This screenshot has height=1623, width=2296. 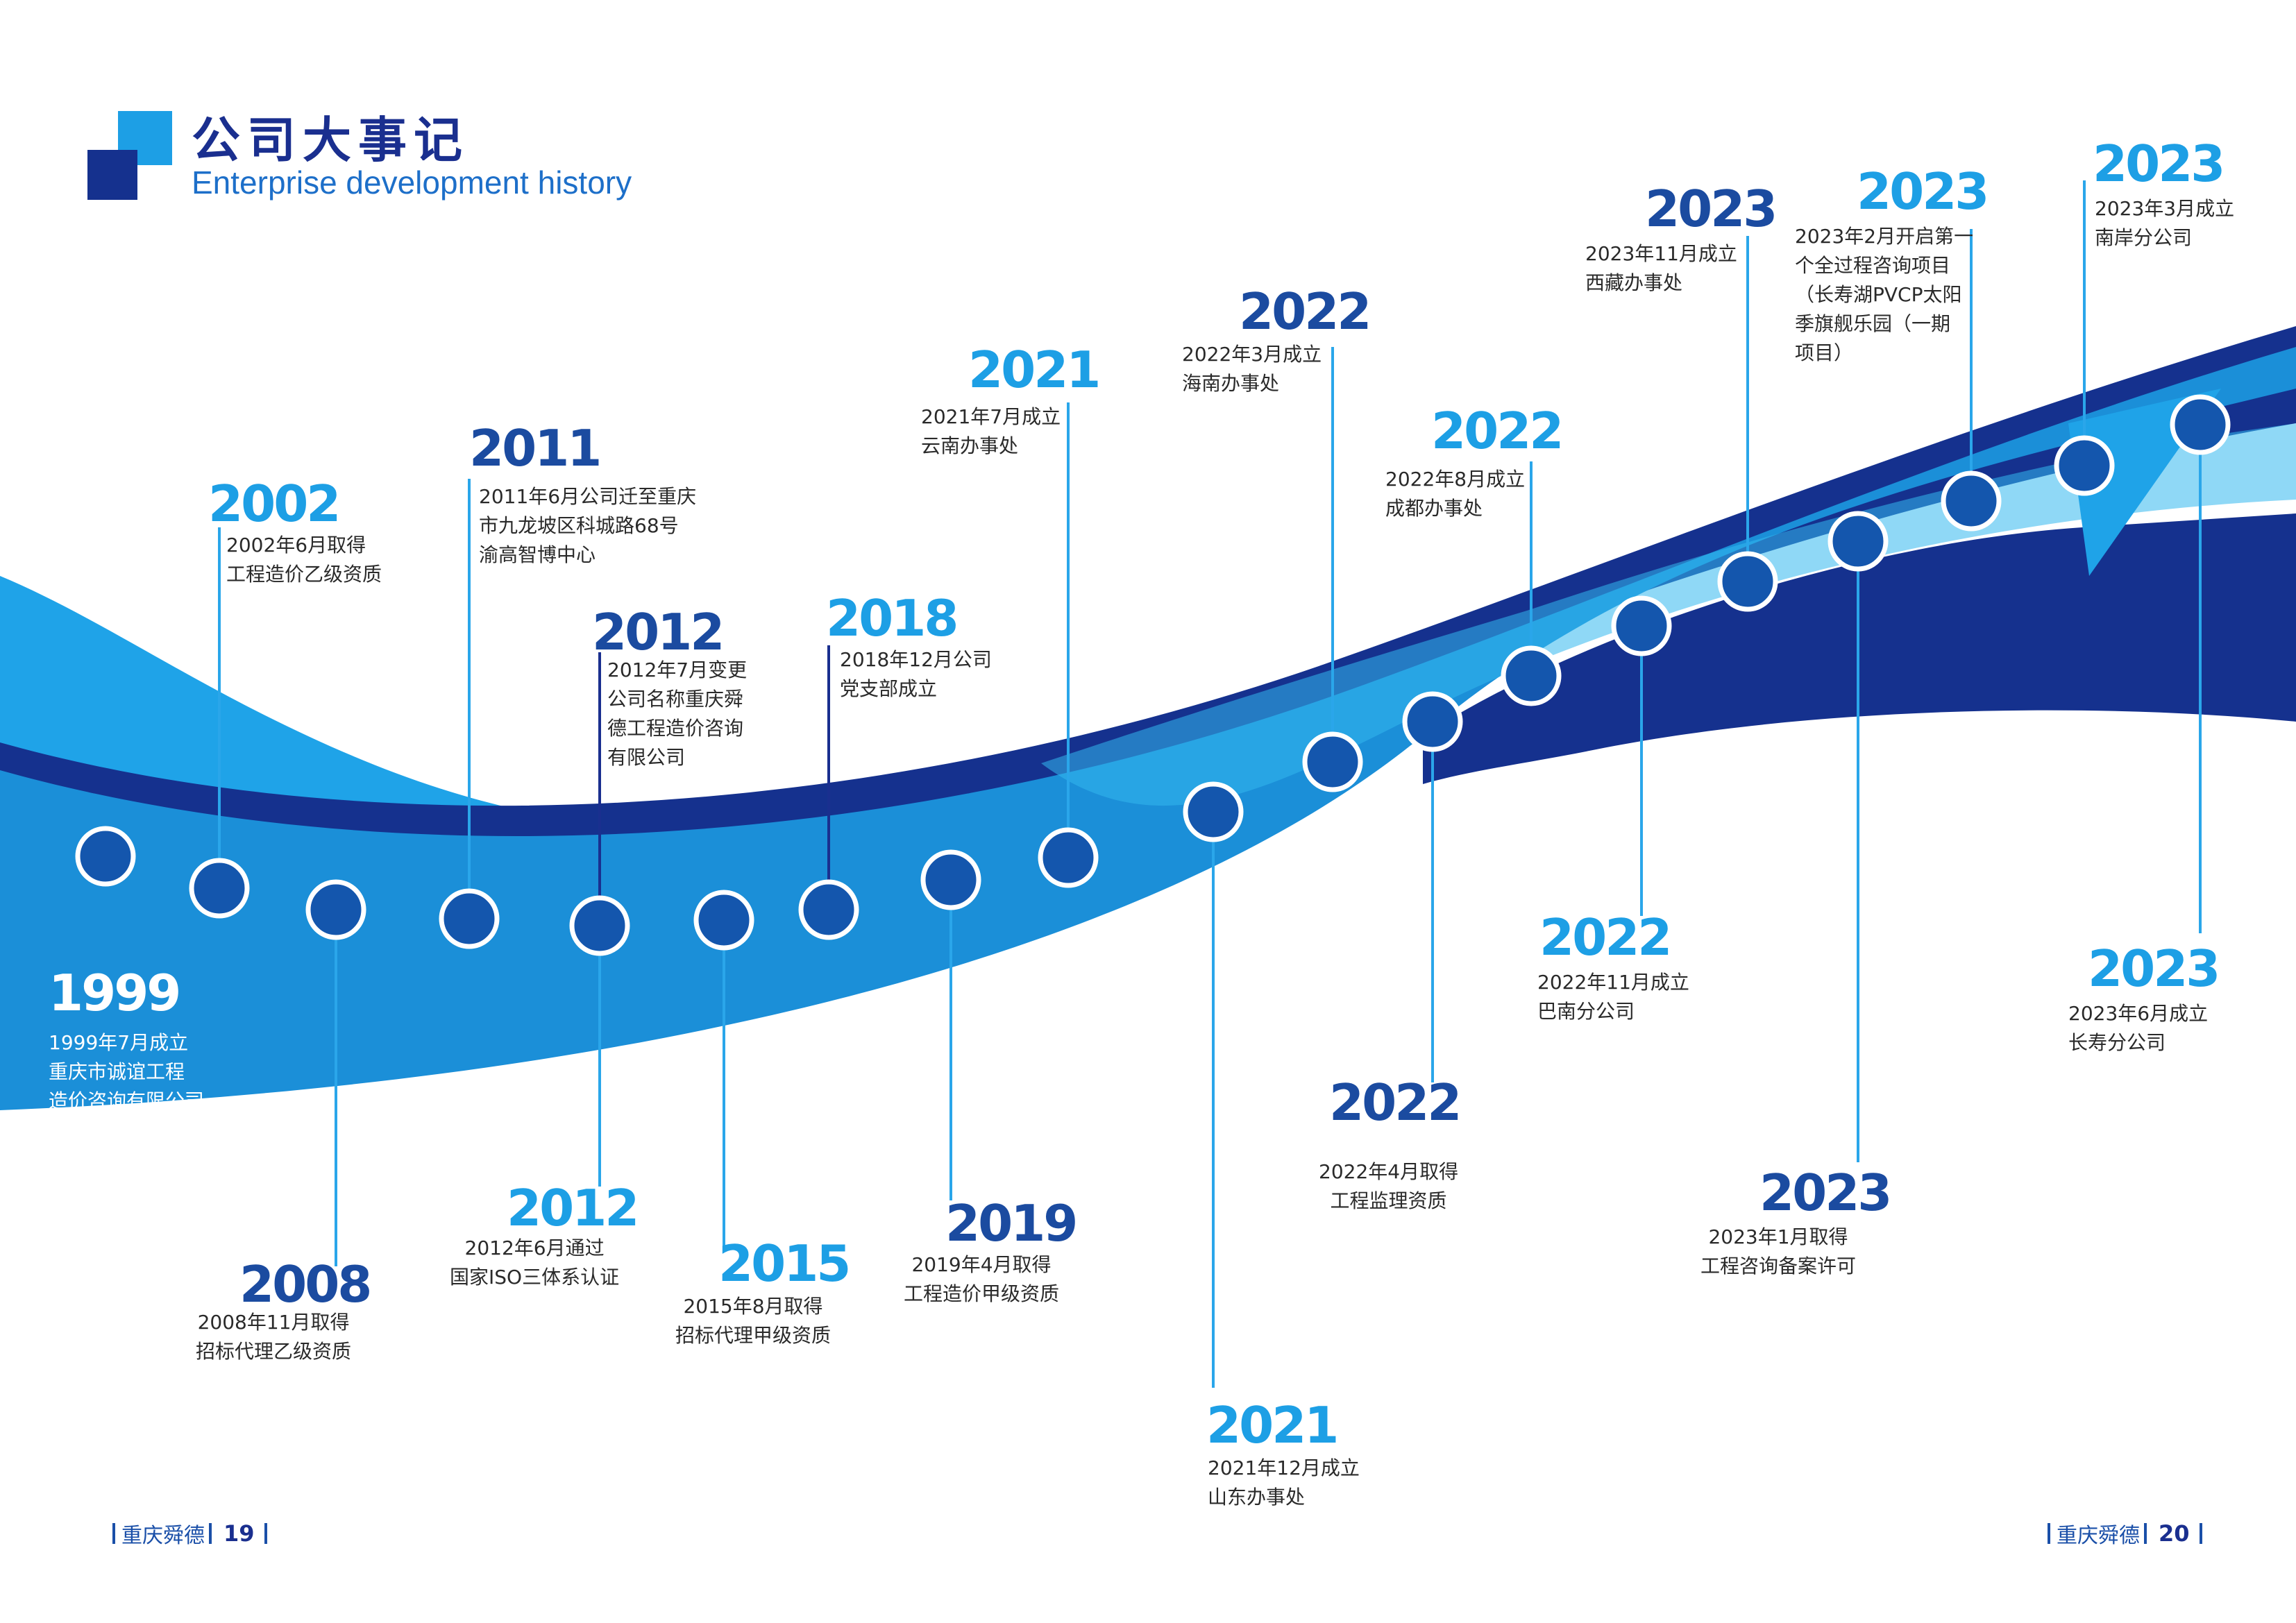 I want to click on event-description-line: 西藏办事处, so click(x=1634, y=282).